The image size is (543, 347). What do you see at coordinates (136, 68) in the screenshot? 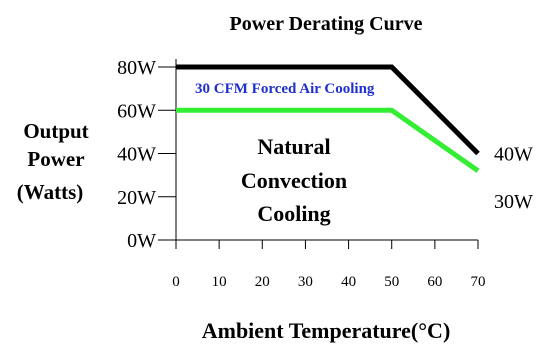
I see `y-tick-label: 80W` at bounding box center [136, 68].